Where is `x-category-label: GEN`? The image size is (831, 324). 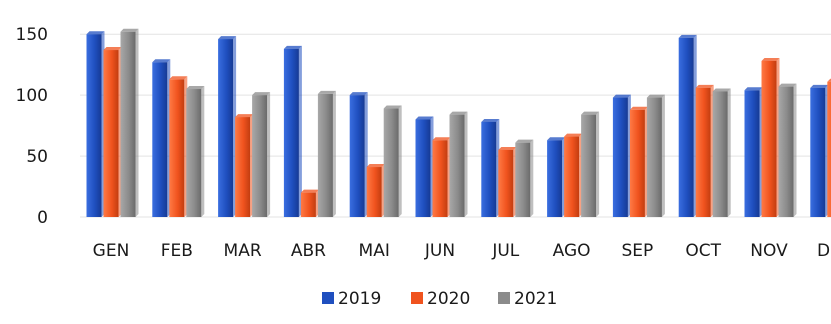 x-category-label: GEN is located at coordinates (111, 251).